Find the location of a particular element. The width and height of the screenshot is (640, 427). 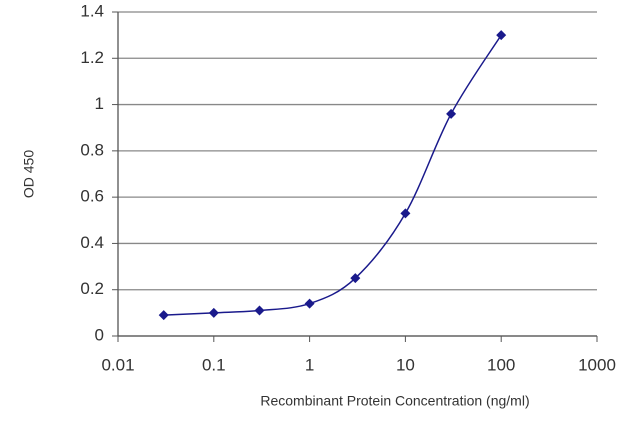

y-tick-label: 0.6 is located at coordinates (92, 196).